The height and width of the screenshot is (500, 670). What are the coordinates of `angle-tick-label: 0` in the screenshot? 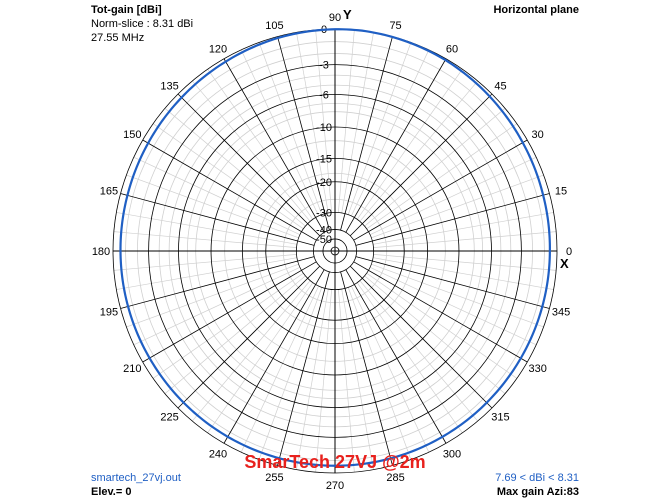 It's located at (569, 252).